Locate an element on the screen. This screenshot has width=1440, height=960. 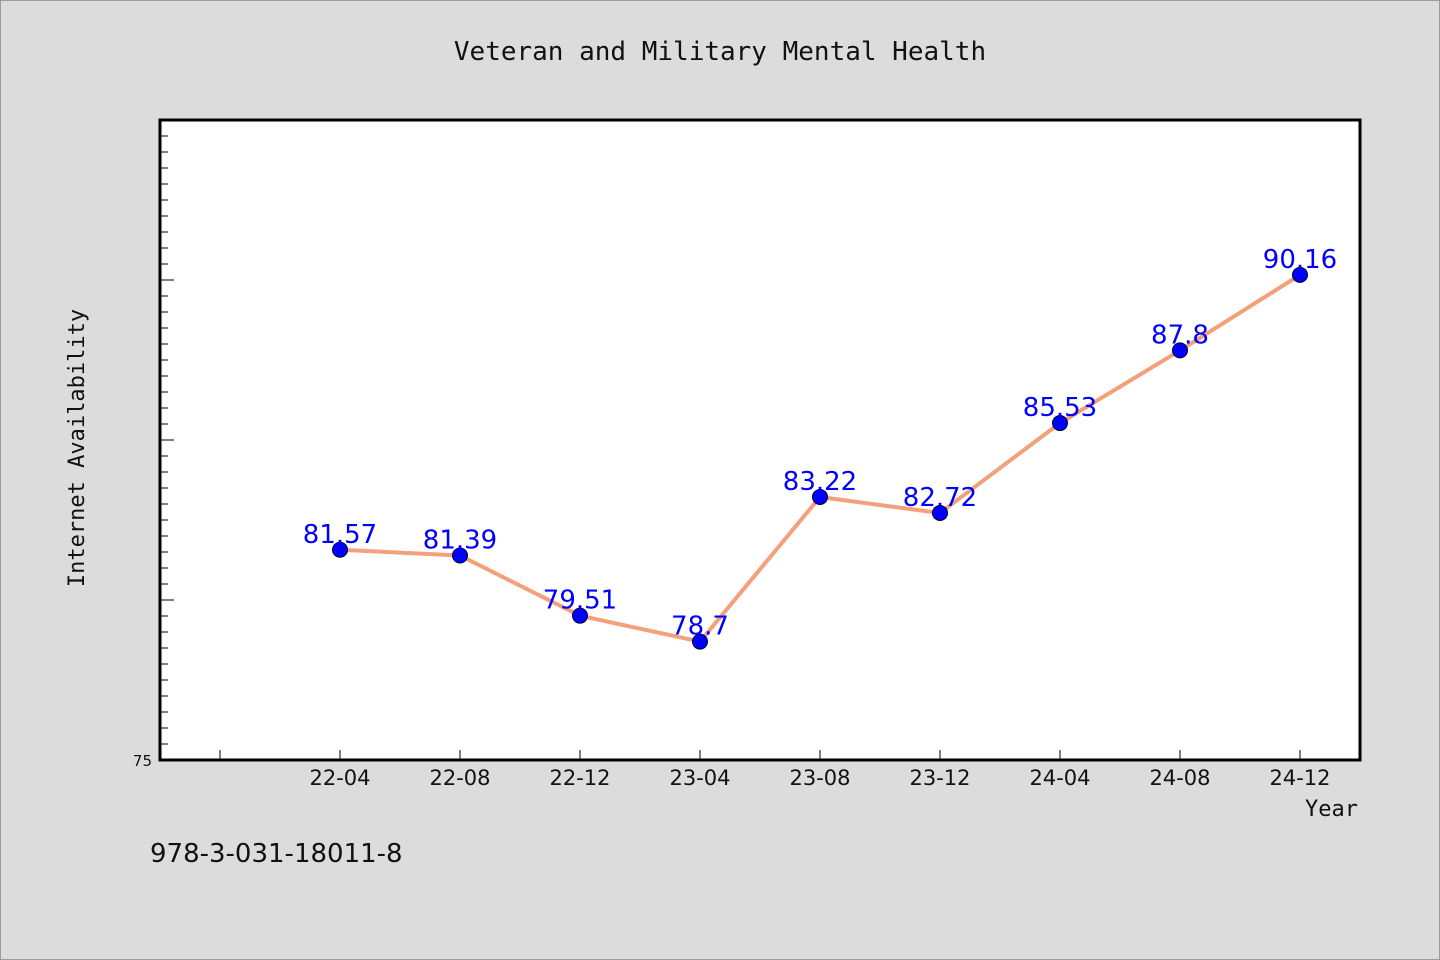
chart-title: Veteran and Military Mental Health is located at coordinates (720, 52).